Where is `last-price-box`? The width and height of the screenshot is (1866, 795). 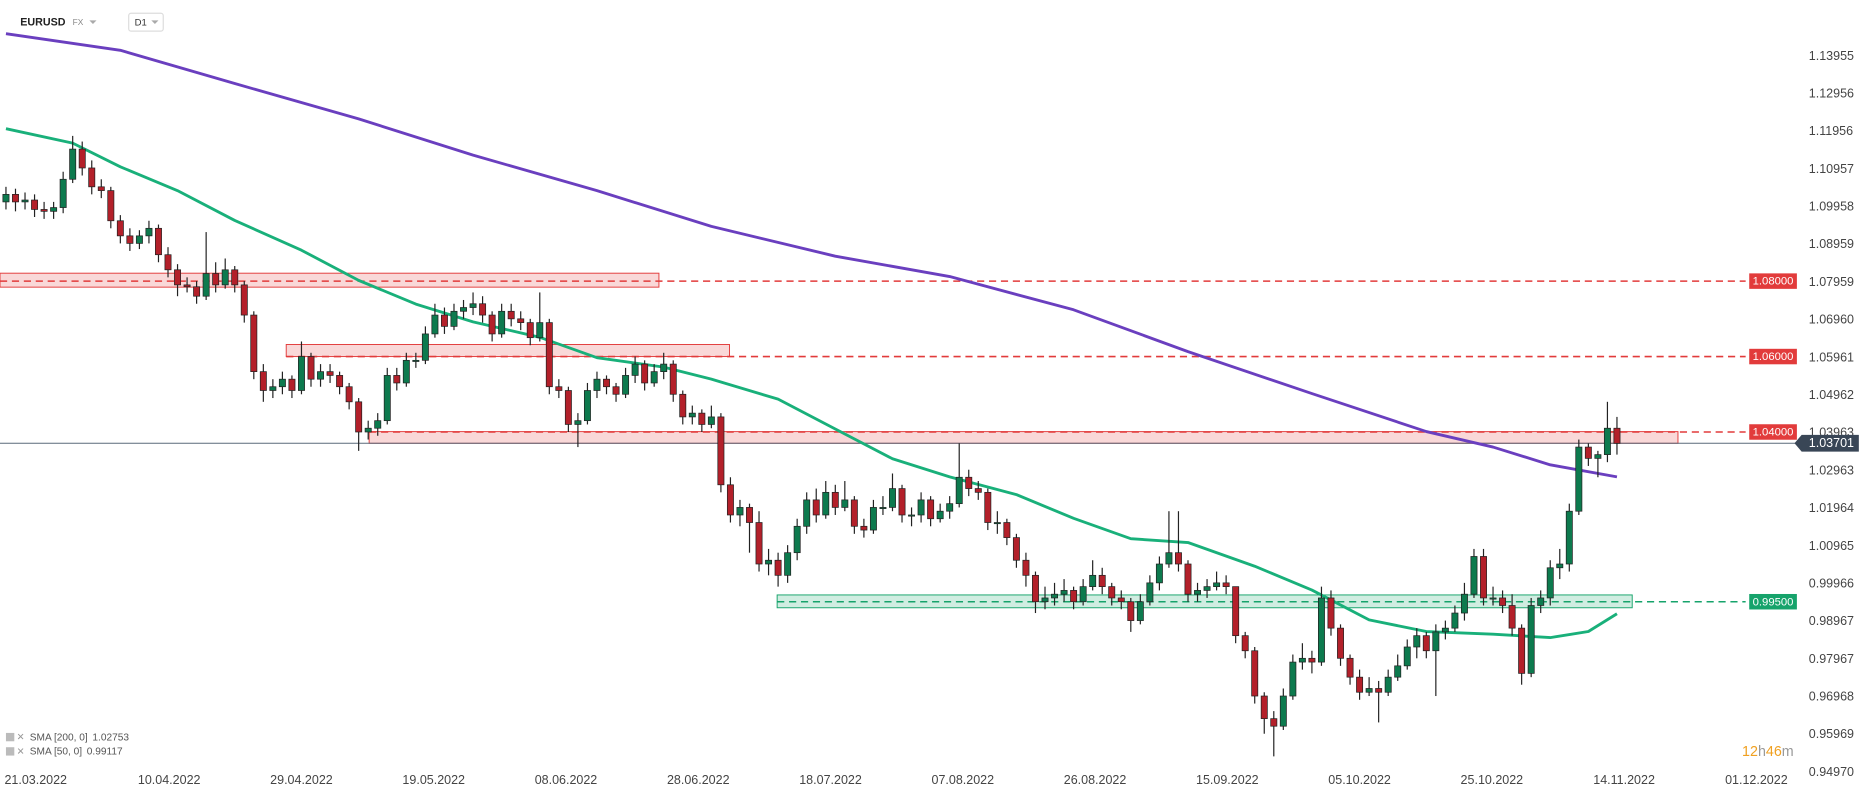
last-price-box is located at coordinates (1826, 443).